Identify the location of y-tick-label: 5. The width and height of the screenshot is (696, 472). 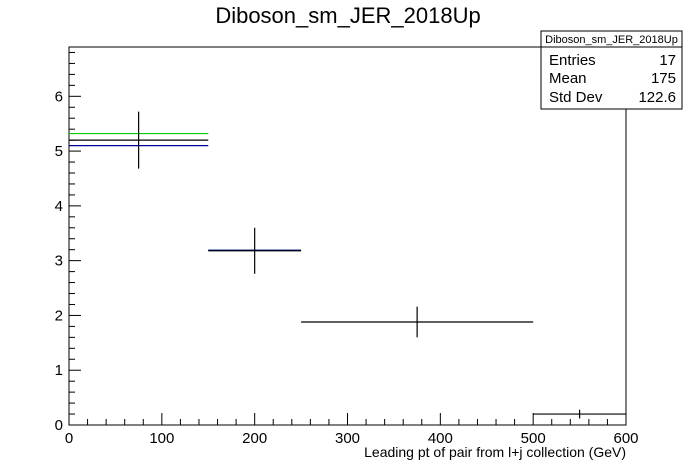
(59, 151).